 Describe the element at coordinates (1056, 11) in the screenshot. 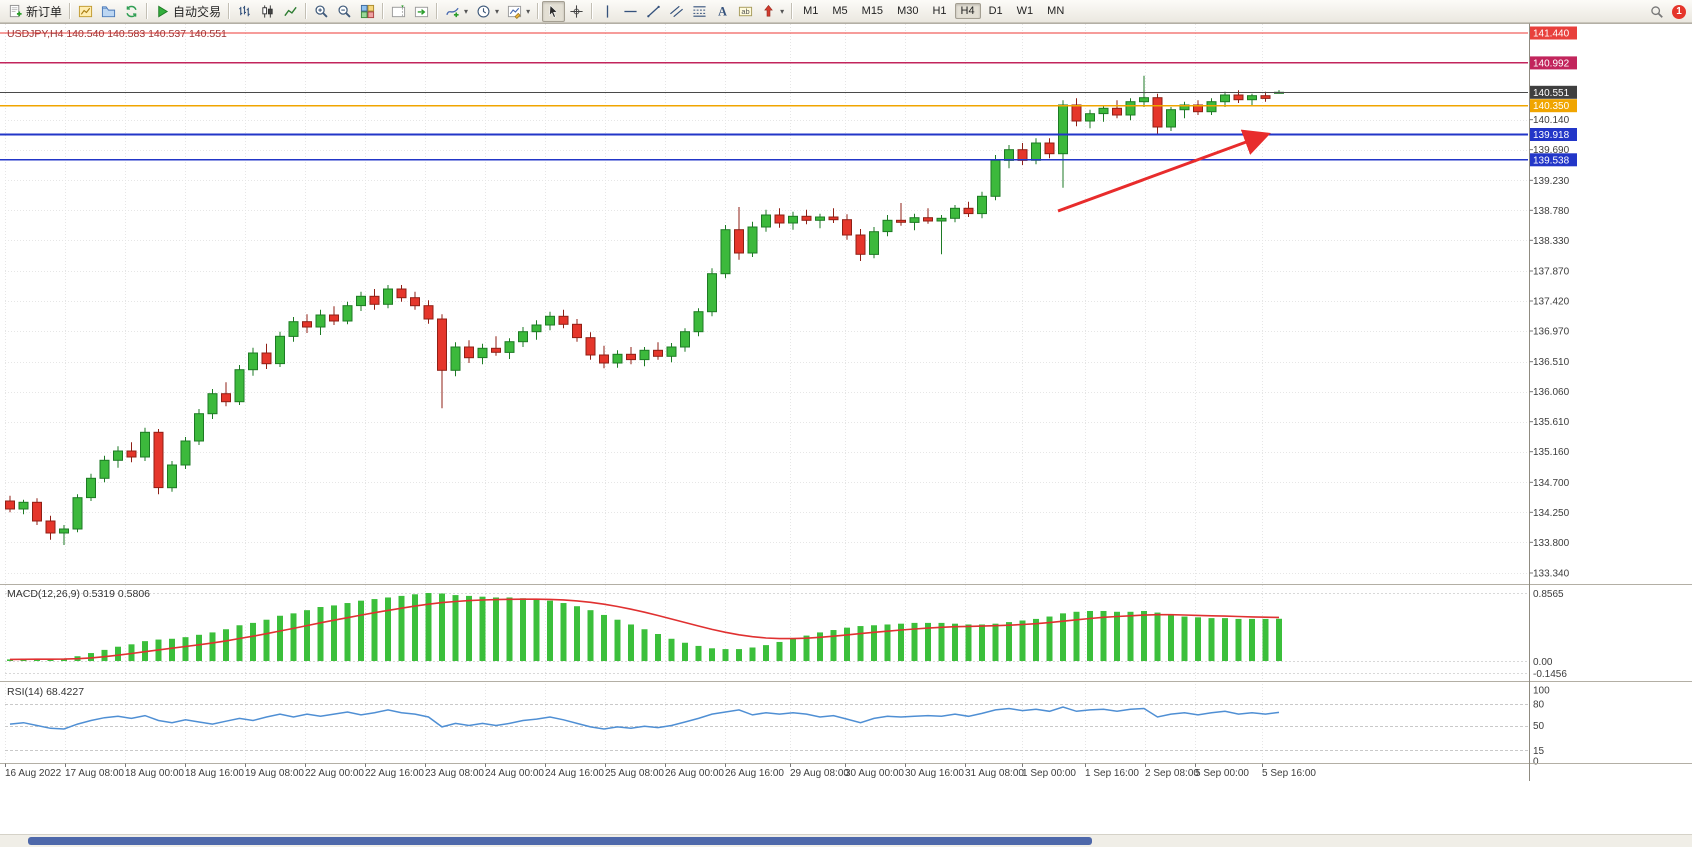

I see `timeframe-mn-button: MN` at that location.